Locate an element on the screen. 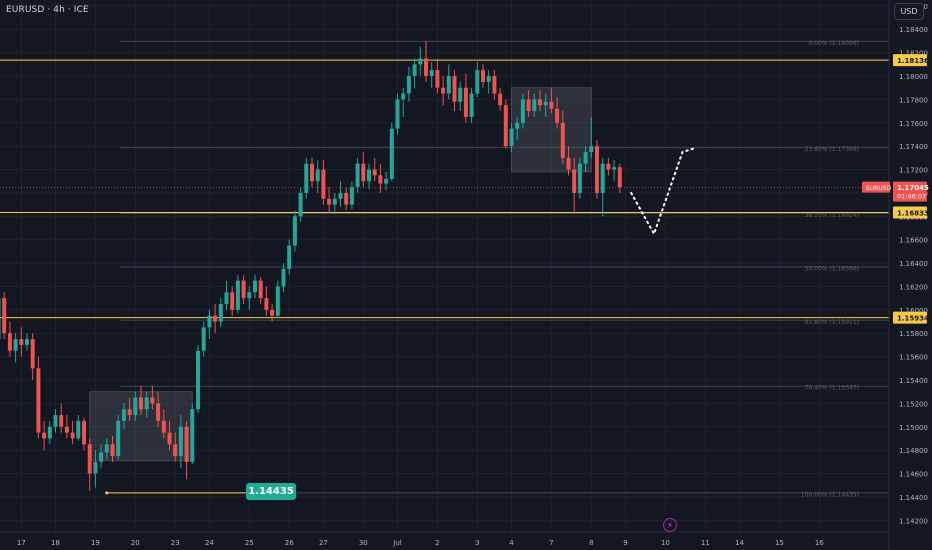 Image resolution: width=932 pixels, height=550 pixels. fib-level-label: 100.00% (1.14435) is located at coordinates (830, 494).